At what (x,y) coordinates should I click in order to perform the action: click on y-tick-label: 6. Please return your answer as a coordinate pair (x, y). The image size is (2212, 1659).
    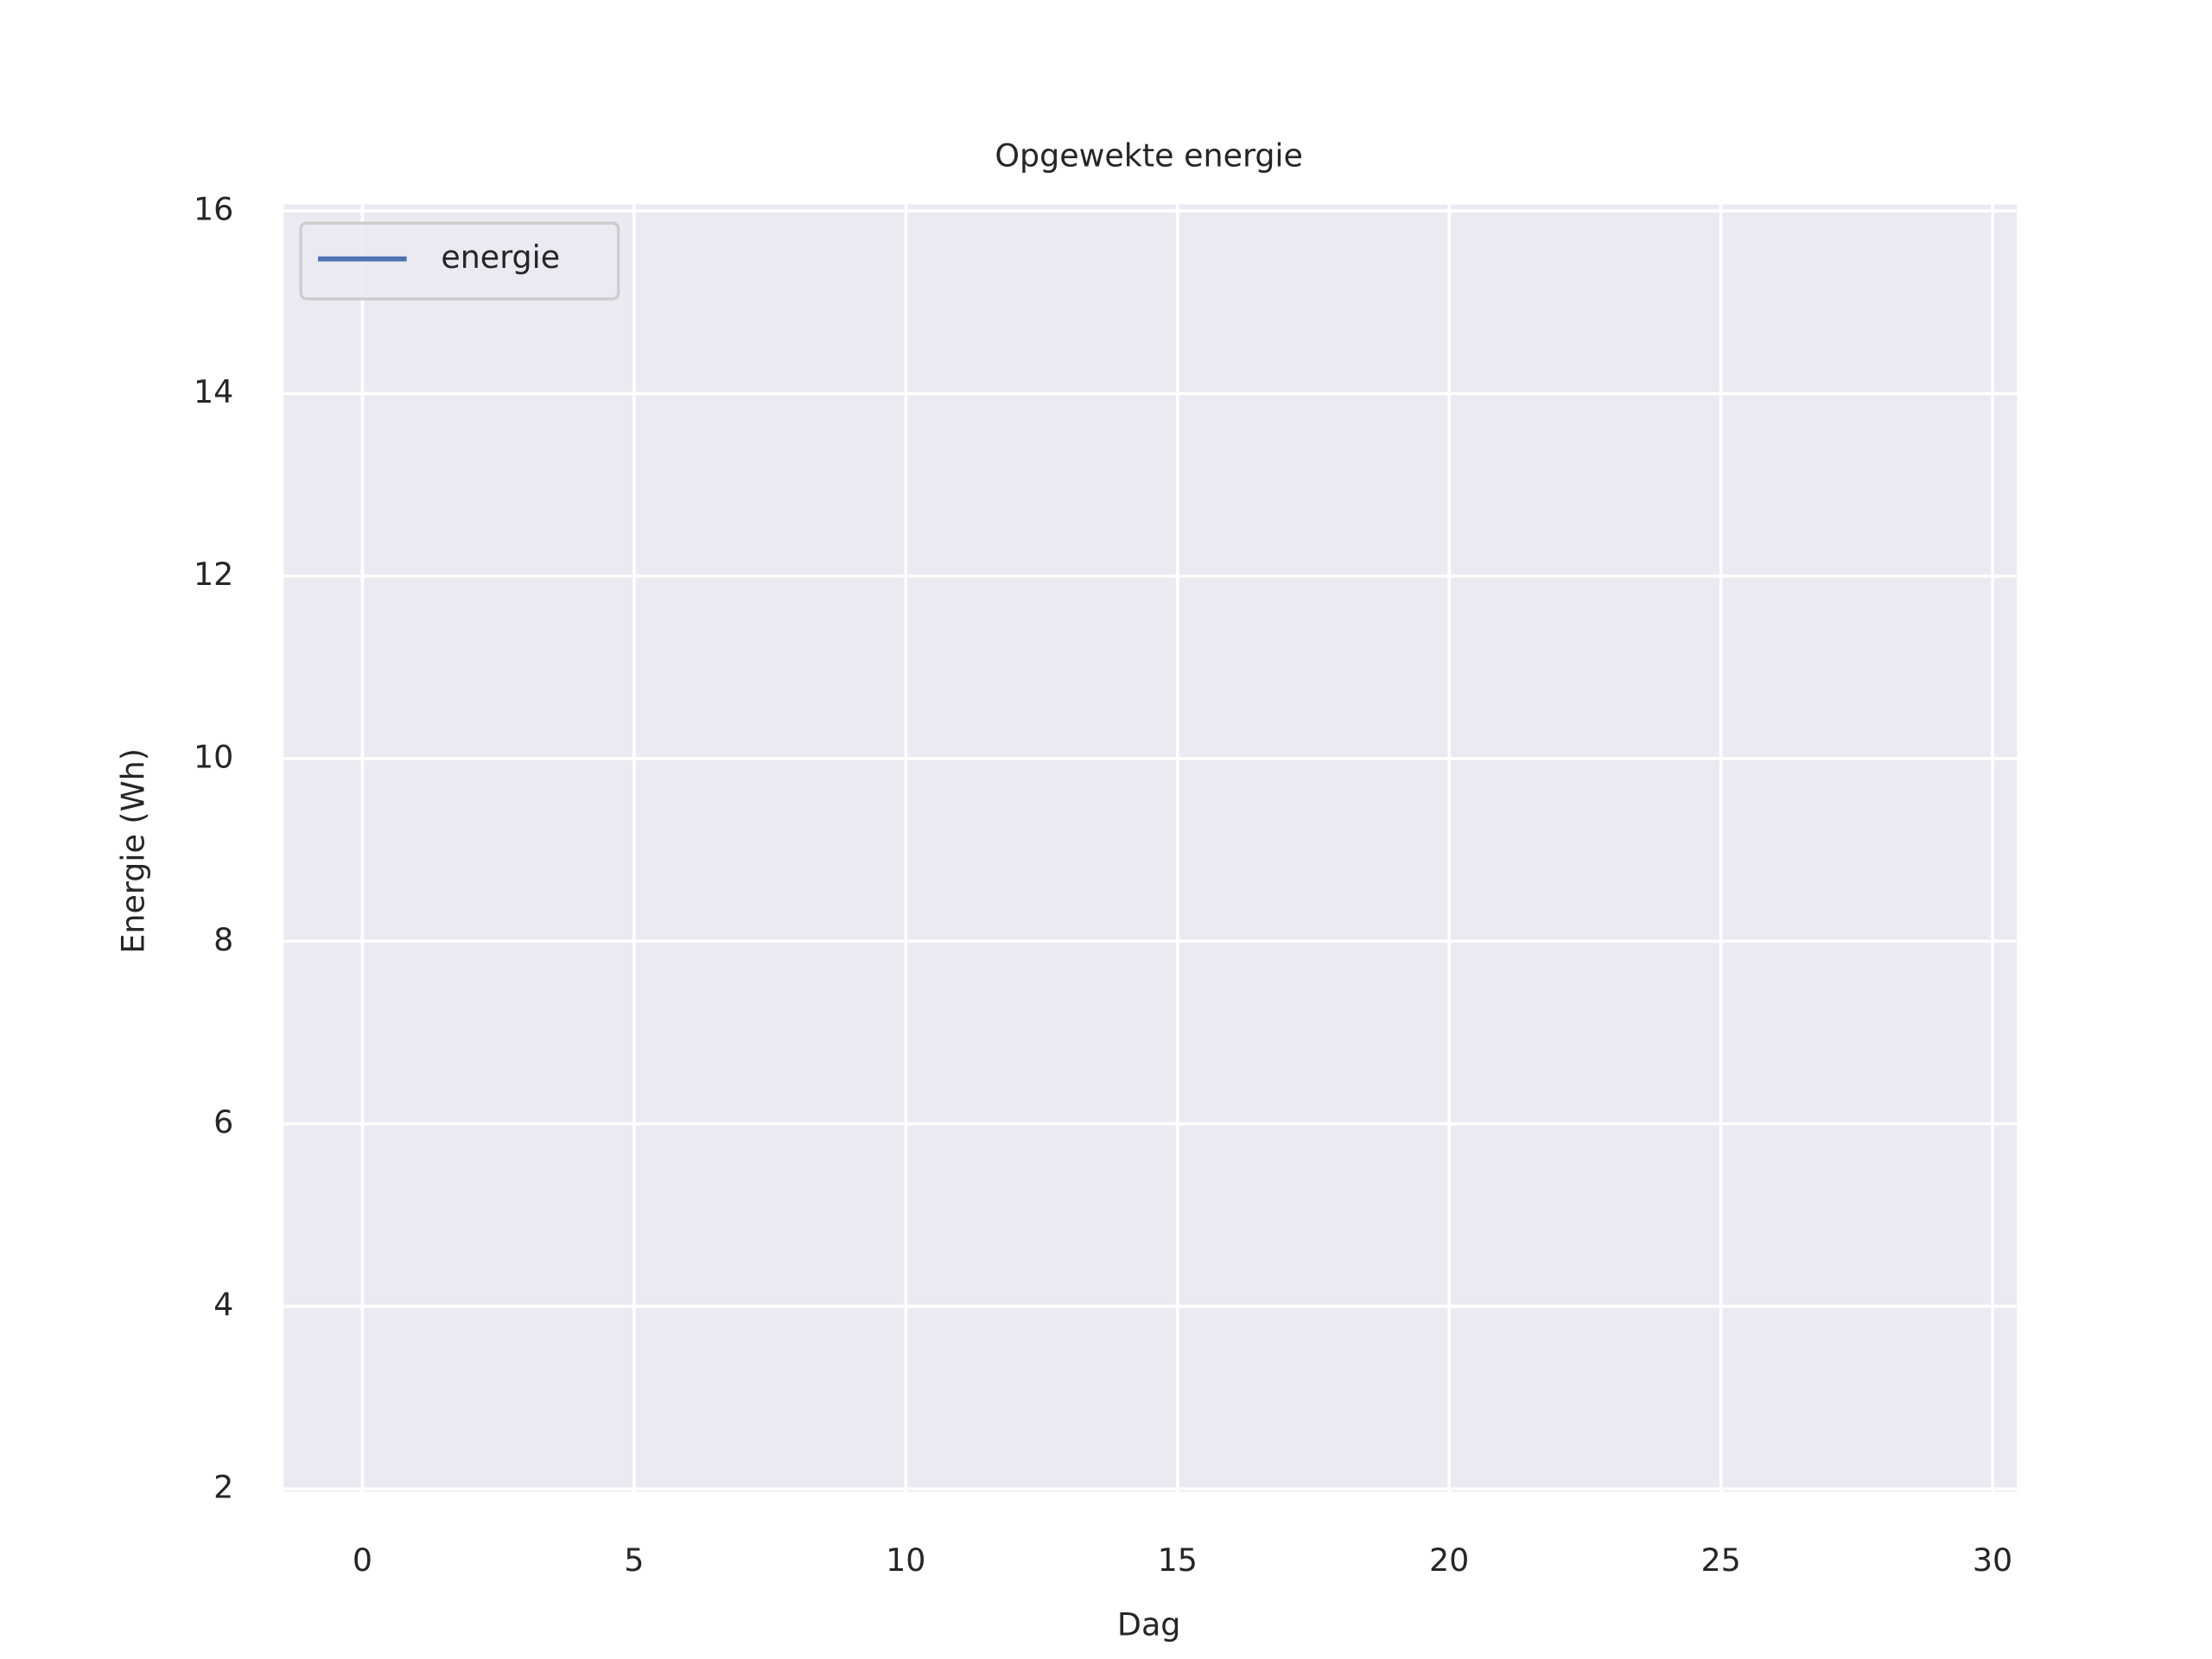
    Looking at the image, I should click on (223, 1122).